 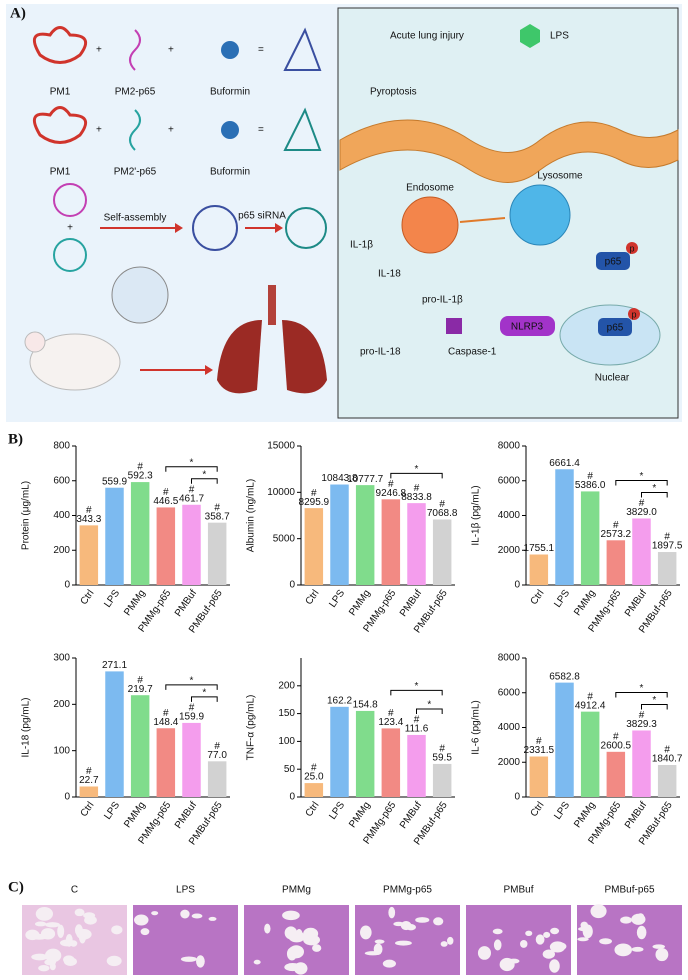 I want to click on label: p65 siRNA, so click(x=262, y=216).